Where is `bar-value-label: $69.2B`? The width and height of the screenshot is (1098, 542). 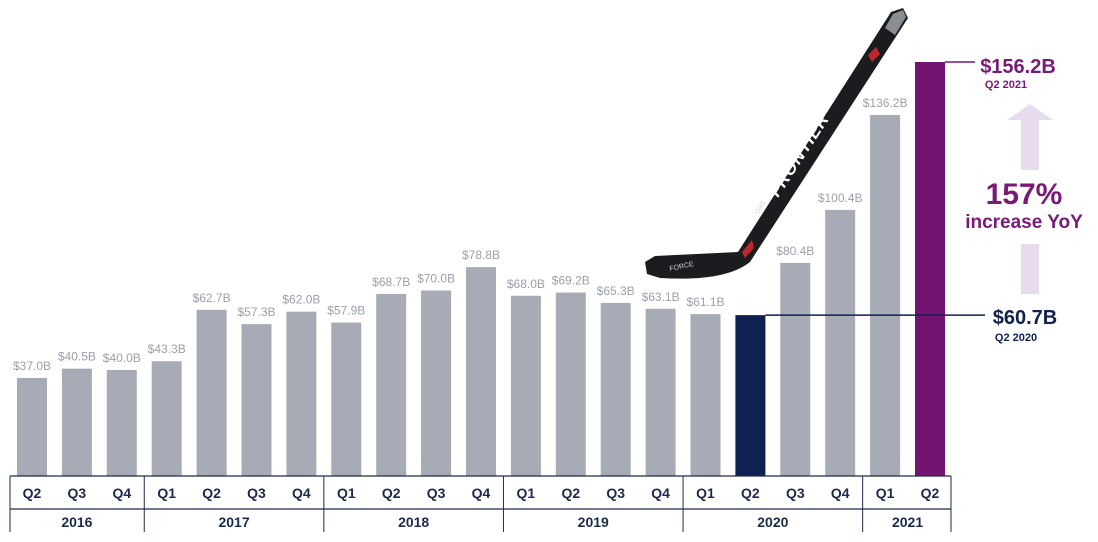
bar-value-label: $69.2B is located at coordinates (571, 281).